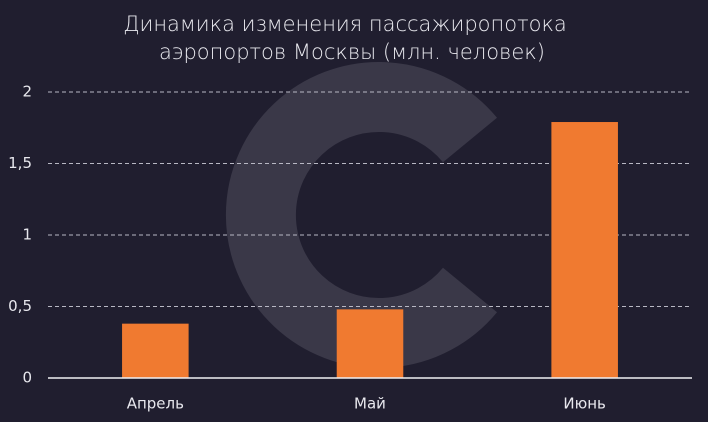 The width and height of the screenshot is (708, 422). Describe the element at coordinates (155, 404) in the screenshot. I see `x-tick-label: Апрель` at that location.